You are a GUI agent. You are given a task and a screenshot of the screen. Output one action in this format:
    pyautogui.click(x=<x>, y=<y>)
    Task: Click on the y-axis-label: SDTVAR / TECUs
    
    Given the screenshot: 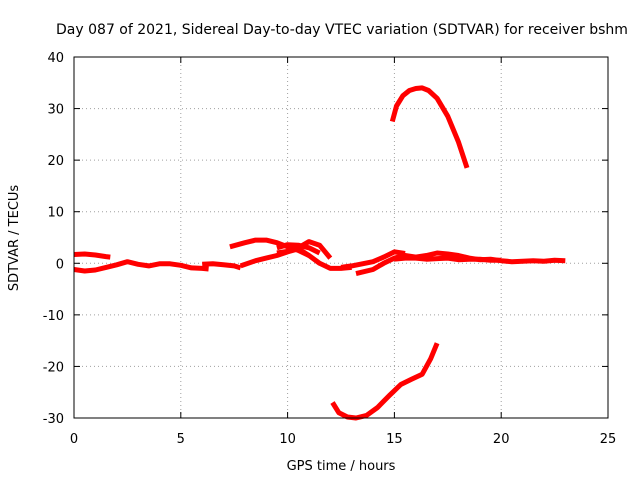 What is the action you would take?
    pyautogui.click(x=14, y=238)
    